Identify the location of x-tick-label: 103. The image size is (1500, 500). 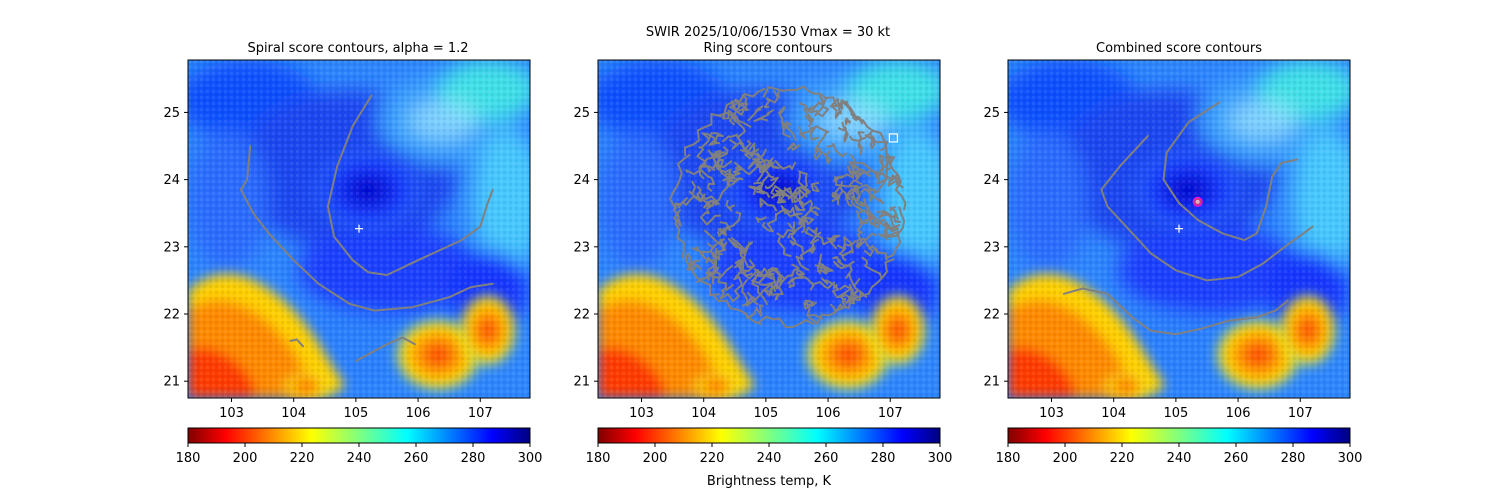
(1051, 413).